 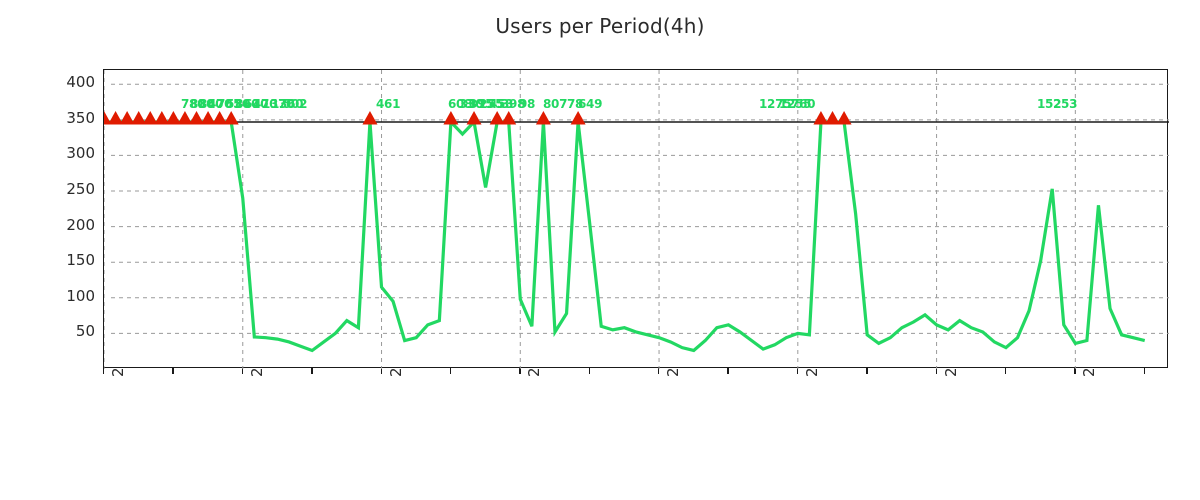 I want to click on y-axis-tick-label: 300, so click(x=80, y=153).